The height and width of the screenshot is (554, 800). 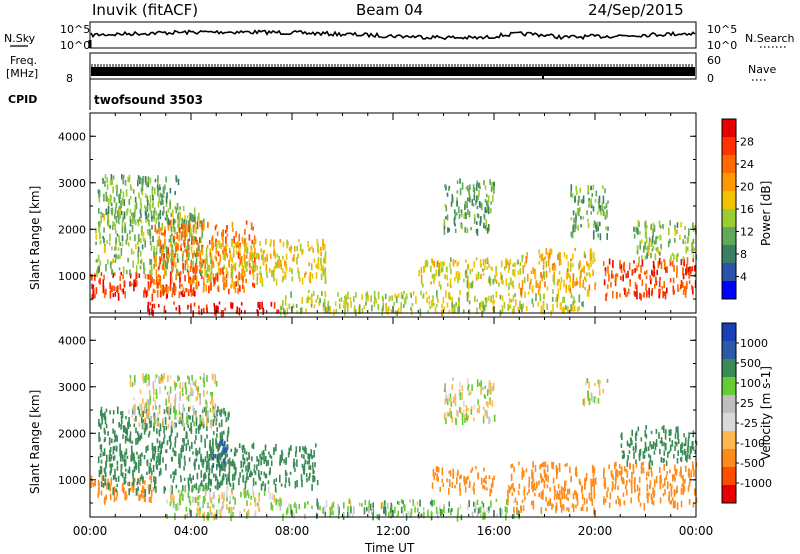 What do you see at coordinates (729, 332) in the screenshot?
I see `colorbar-swatch` at bounding box center [729, 332].